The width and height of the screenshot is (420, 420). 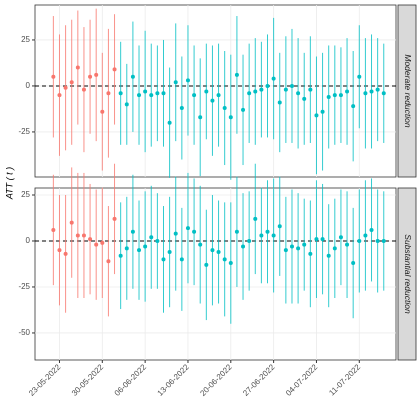 I want to click on x-tick-label: 13-06-2022, so click(x=174, y=380).